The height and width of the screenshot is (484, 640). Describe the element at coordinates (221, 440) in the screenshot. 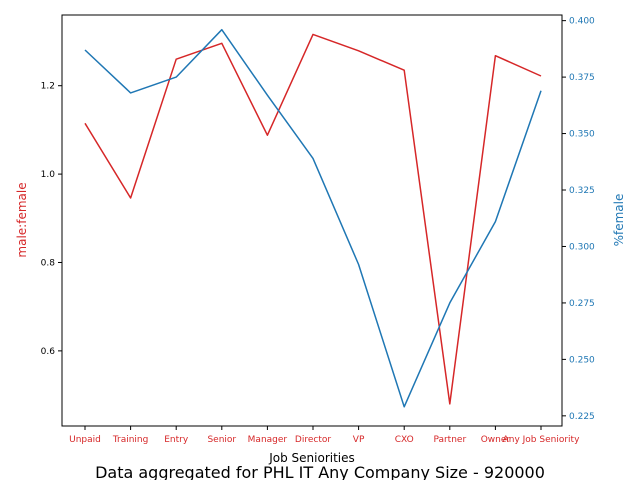

I see `x-tick-label: Senior` at that location.